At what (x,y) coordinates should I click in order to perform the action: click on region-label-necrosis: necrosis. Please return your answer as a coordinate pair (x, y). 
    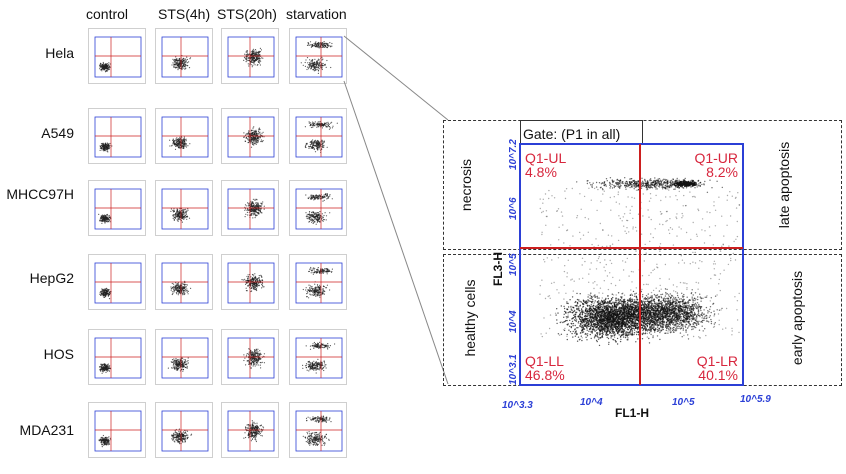
    Looking at the image, I should click on (466, 185).